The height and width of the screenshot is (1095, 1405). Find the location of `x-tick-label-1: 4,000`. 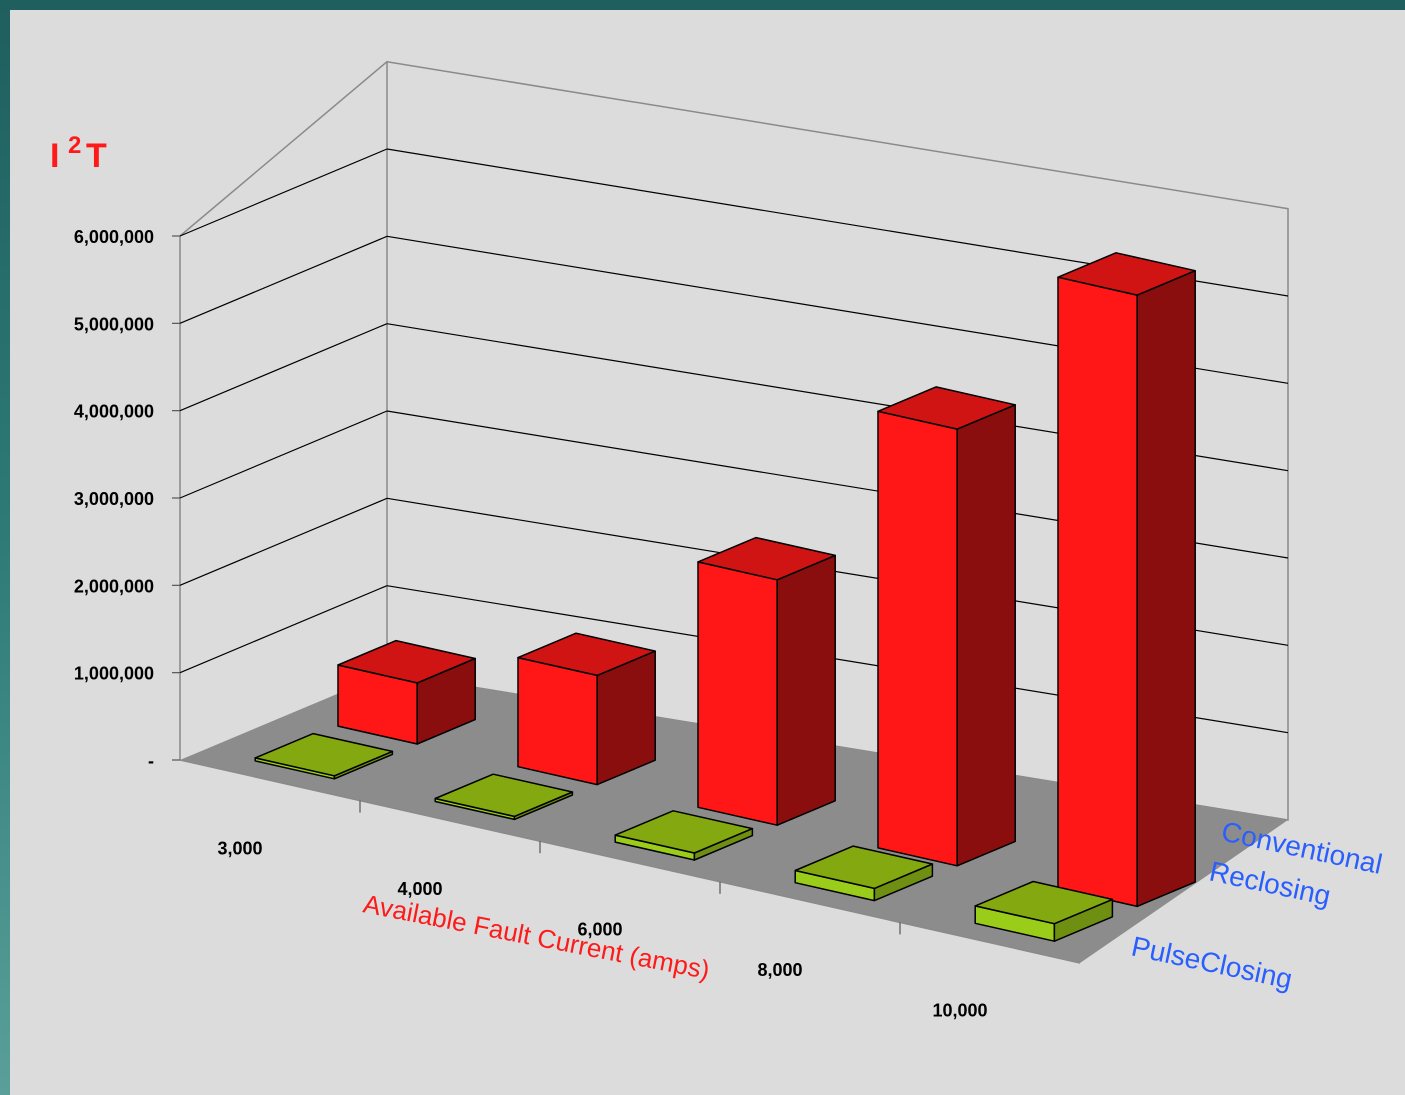

x-tick-label-1: 4,000 is located at coordinates (419, 889).